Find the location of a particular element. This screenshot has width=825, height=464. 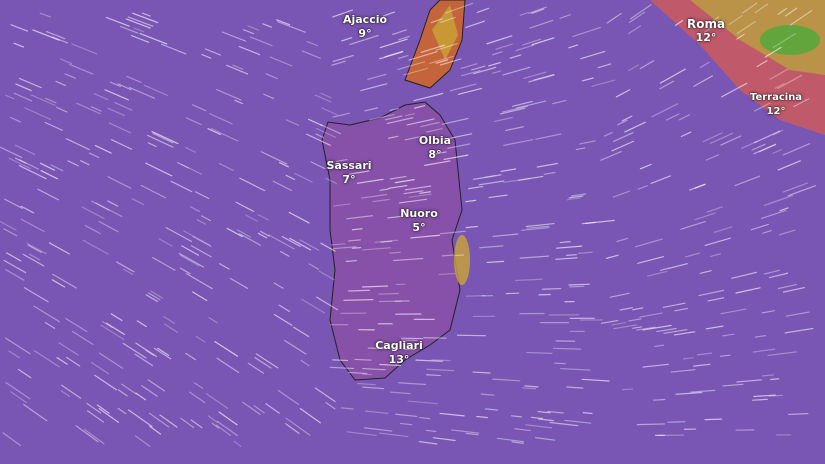

city-label-sassari: Sassari 7° is located at coordinates (348, 173).